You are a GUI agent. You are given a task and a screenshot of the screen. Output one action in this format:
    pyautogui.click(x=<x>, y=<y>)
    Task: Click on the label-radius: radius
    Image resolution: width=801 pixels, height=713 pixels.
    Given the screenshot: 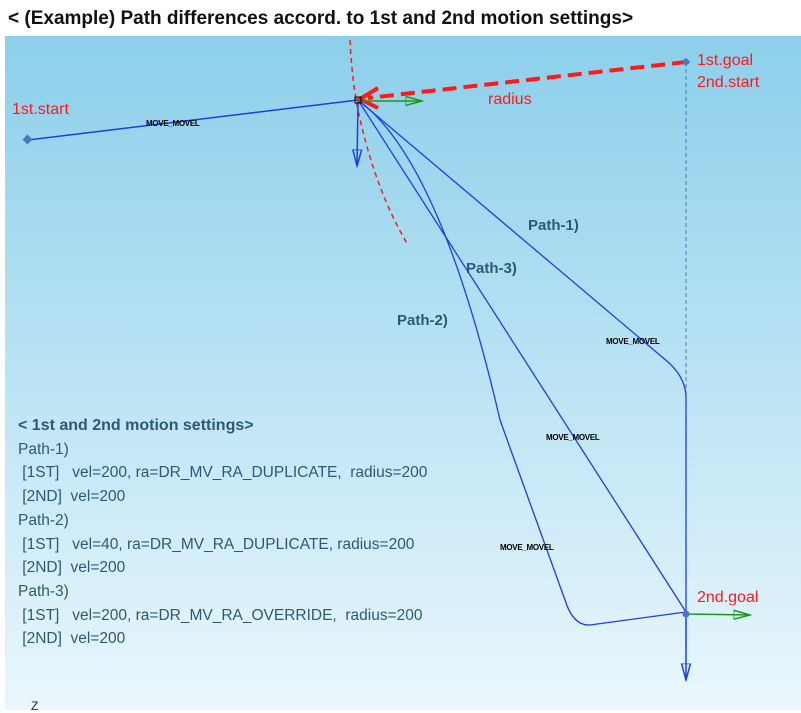 What is the action you would take?
    pyautogui.click(x=510, y=99)
    